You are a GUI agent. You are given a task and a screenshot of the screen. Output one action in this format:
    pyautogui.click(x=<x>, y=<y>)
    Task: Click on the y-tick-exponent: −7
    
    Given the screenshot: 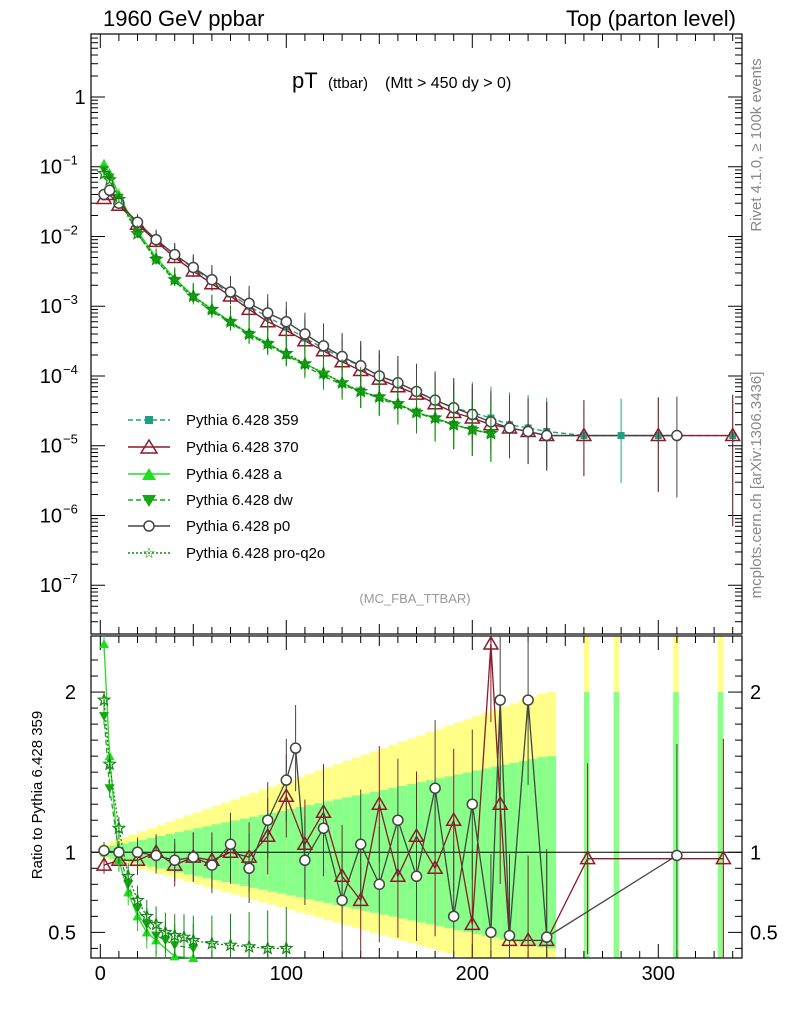 What is the action you would take?
    pyautogui.click(x=70, y=578)
    